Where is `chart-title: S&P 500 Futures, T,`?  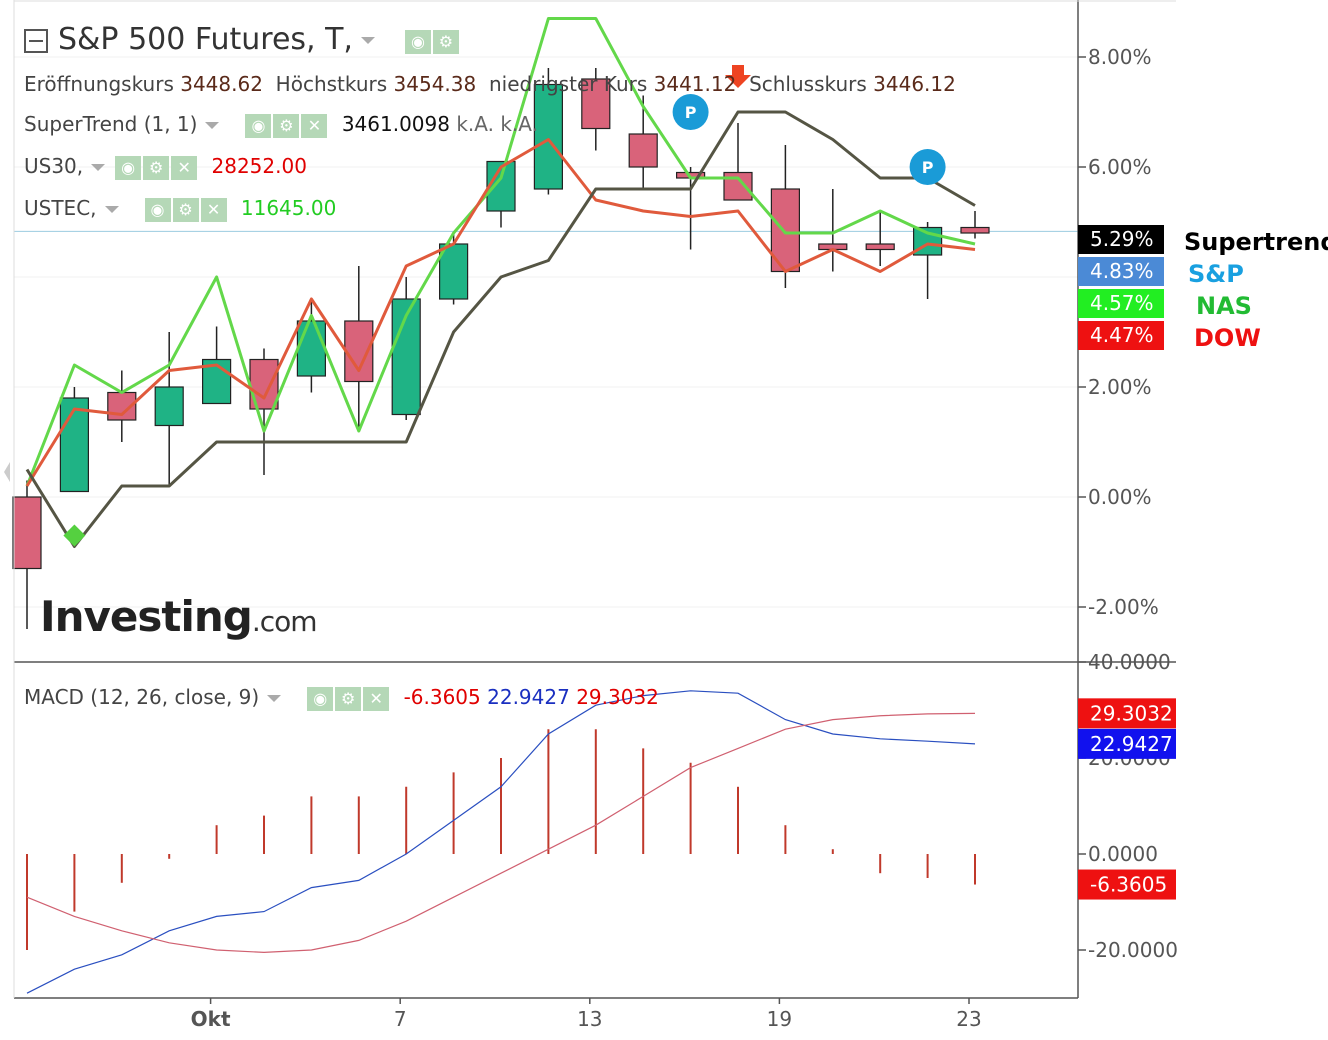 chart-title: S&P 500 Futures, T, is located at coordinates (205, 39).